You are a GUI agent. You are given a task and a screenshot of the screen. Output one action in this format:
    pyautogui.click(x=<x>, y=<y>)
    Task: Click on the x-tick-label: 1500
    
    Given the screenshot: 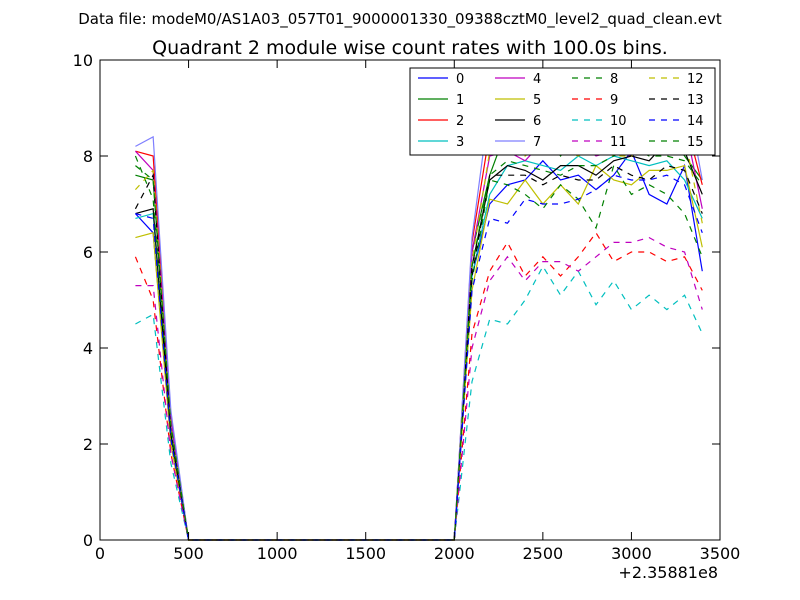 What is the action you would take?
    pyautogui.click(x=365, y=553)
    